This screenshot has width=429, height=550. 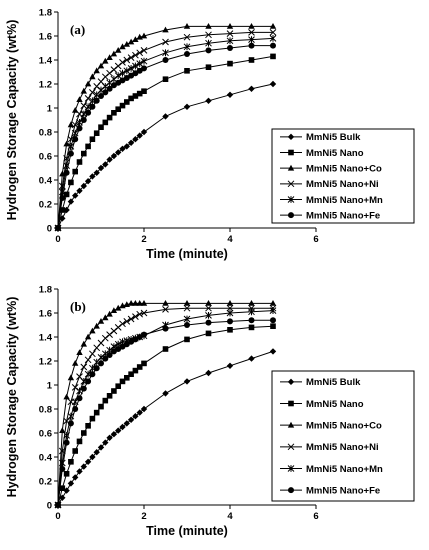 I want to click on x-tick-label: 6, so click(x=315, y=239).